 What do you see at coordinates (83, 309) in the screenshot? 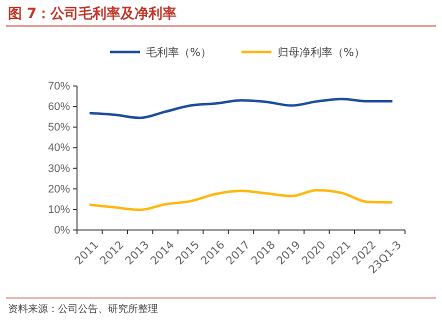
I see `text: 资料来源：公司公告、研究所整理` at bounding box center [83, 309].